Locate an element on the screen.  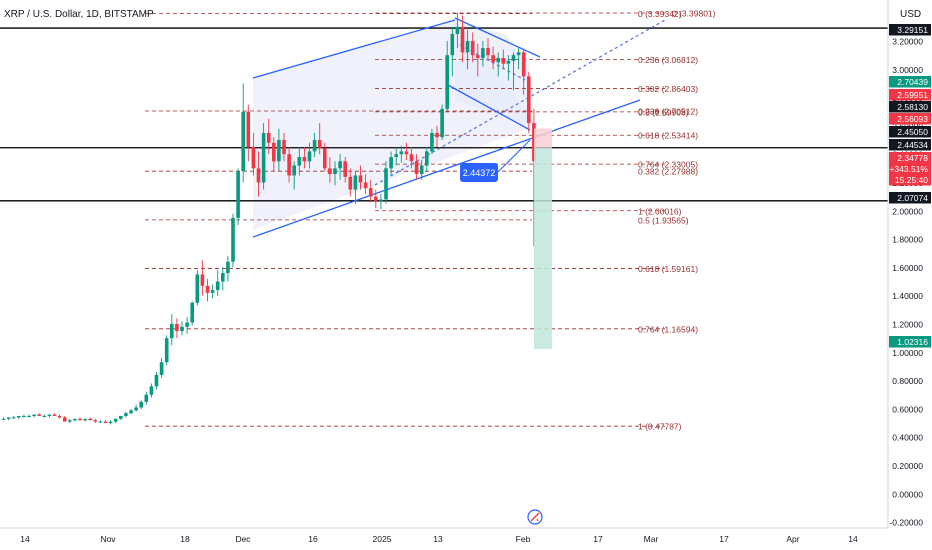
flag-lower-line is located at coordinates (489, 107).